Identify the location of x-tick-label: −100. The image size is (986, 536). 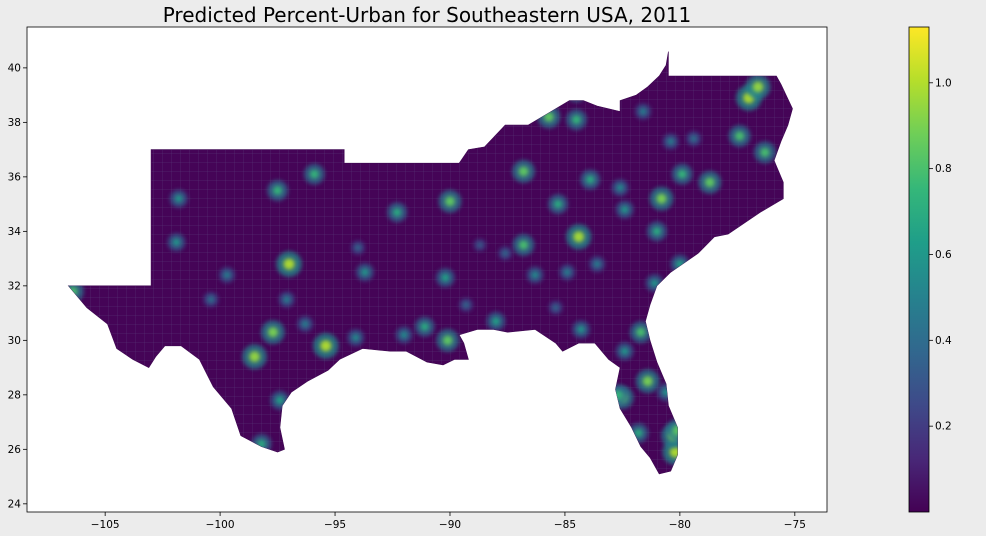
(220, 525).